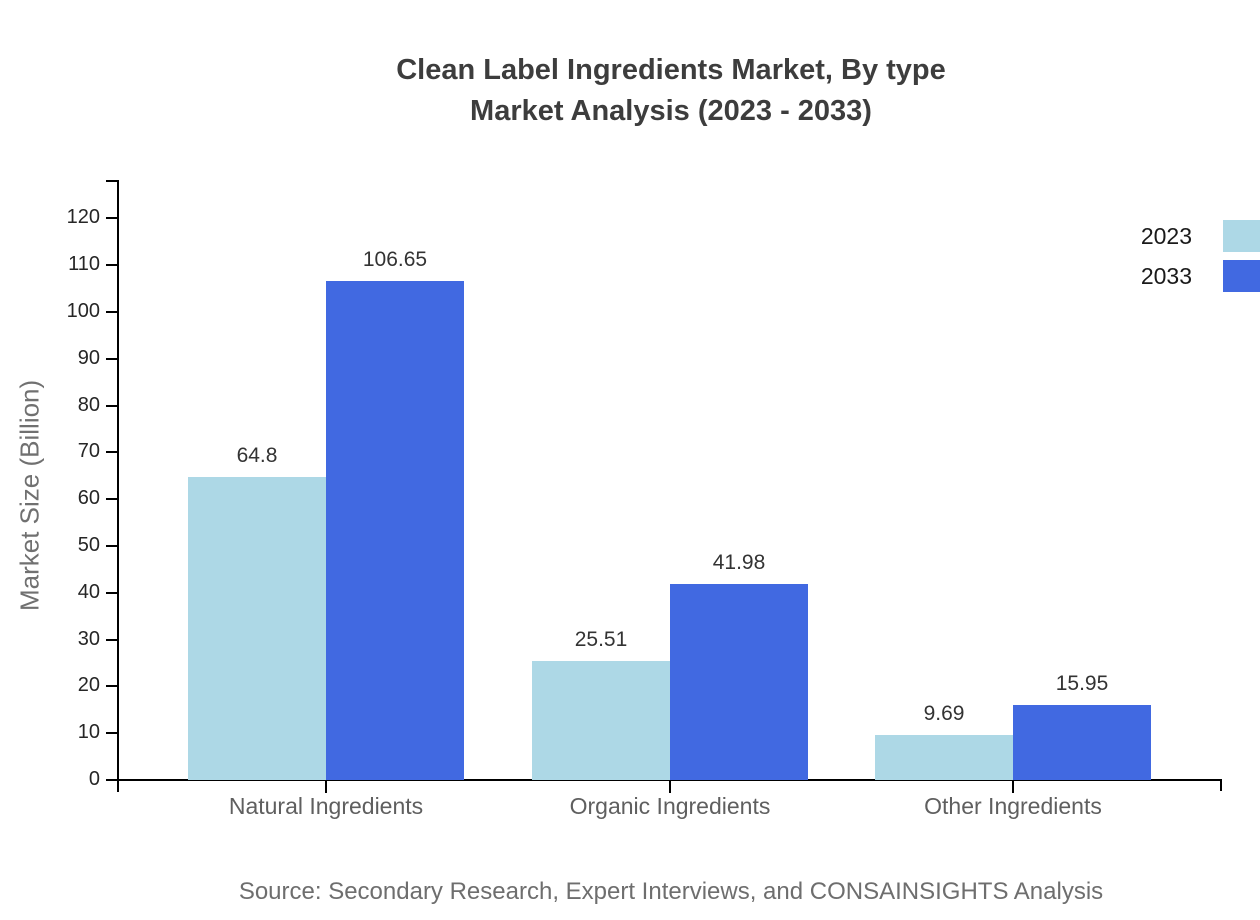  What do you see at coordinates (88, 405) in the screenshot?
I see `y-tick-label: 80` at bounding box center [88, 405].